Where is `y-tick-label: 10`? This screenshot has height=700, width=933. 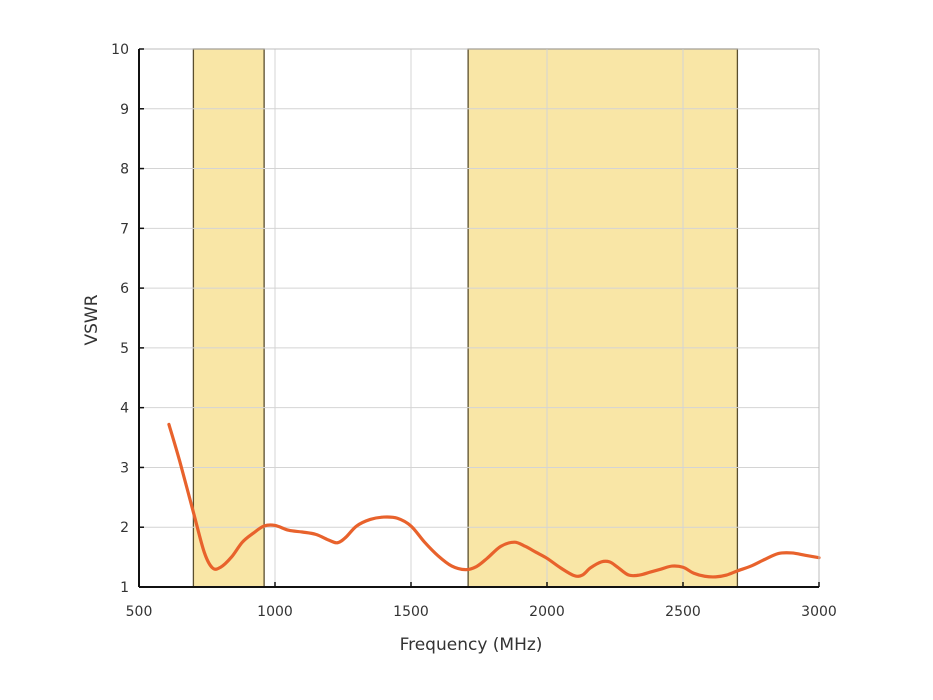 y-tick-label: 10 is located at coordinates (120, 50).